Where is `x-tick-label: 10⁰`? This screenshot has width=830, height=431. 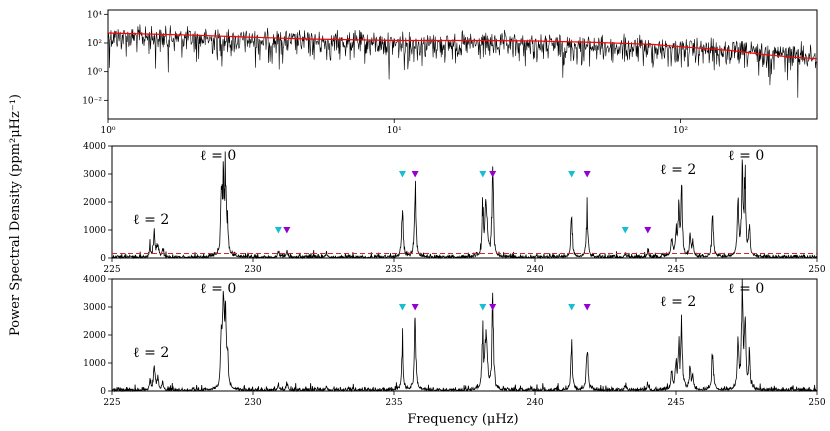 x-tick-label: 10⁰ is located at coordinates (107, 131).